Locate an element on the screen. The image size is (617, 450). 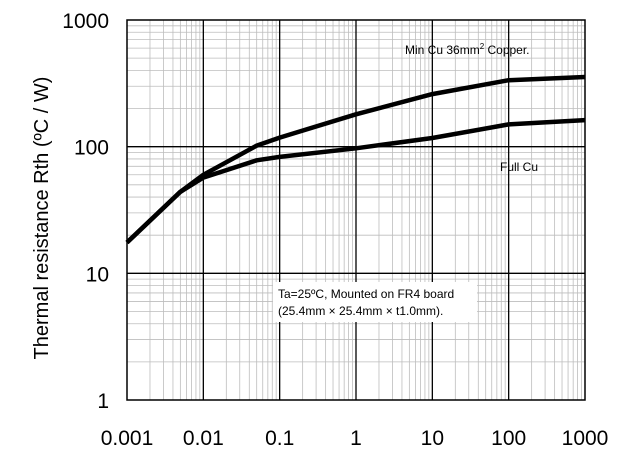
x-tick-label: 0.01 is located at coordinates (203, 438).